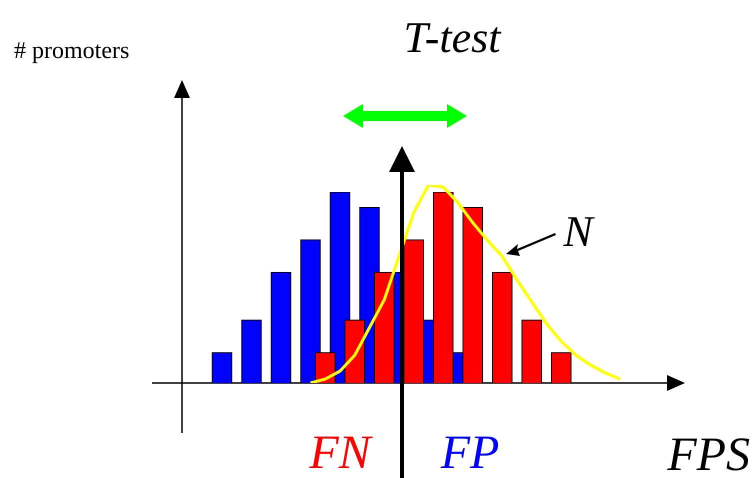  What do you see at coordinates (341, 452) in the screenshot?
I see `text: FN` at bounding box center [341, 452].